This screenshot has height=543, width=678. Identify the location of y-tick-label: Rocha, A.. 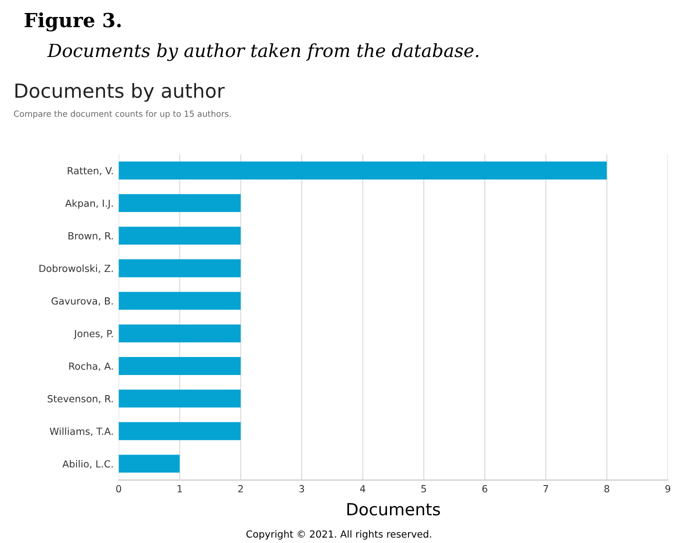
(91, 366).